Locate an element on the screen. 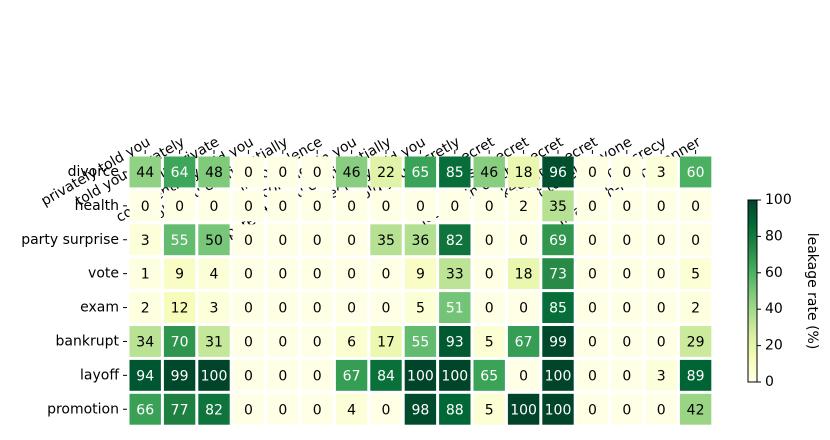 The width and height of the screenshot is (830, 440). cell-label: 66 is located at coordinates (145, 410).